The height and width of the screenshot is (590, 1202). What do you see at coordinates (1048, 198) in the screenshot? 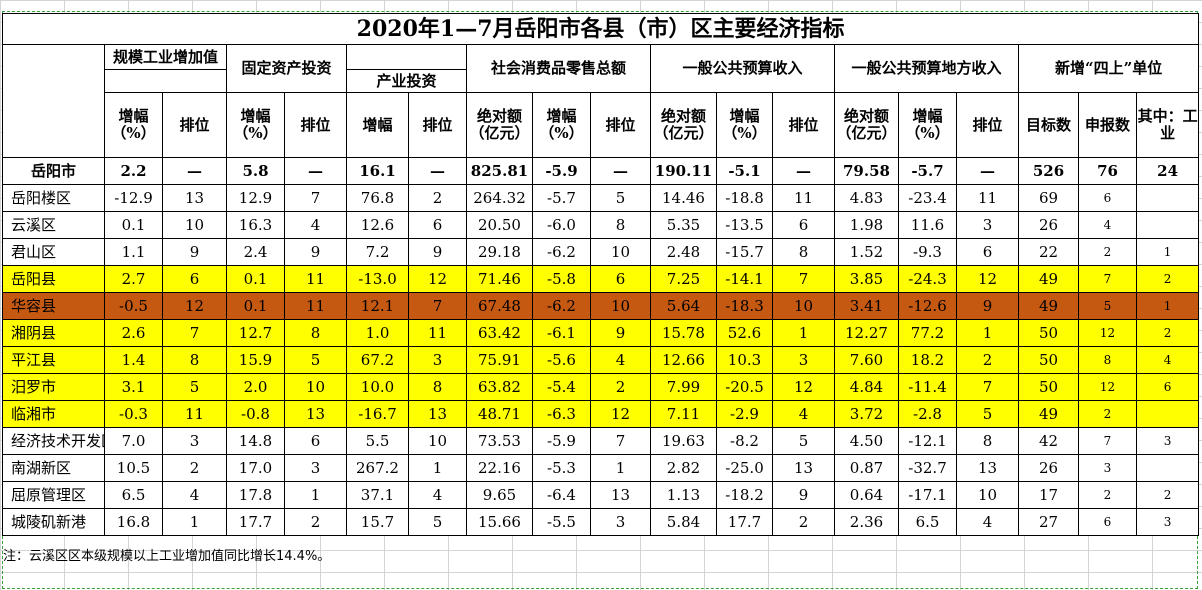
I see `table-cell: 69` at bounding box center [1048, 198].